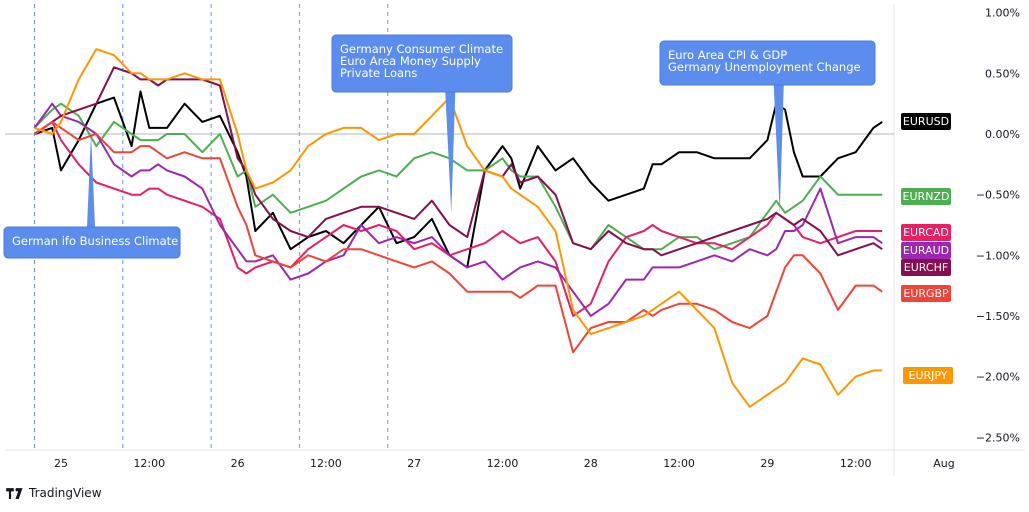  I want to click on x-tick-label: 29, so click(767, 463).